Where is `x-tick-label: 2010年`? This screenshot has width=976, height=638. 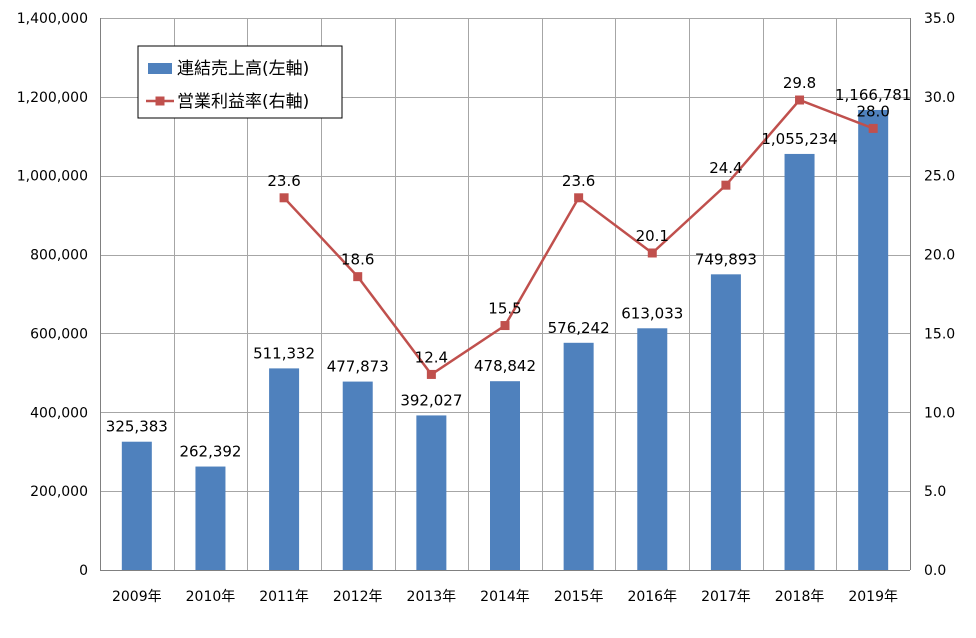 x-tick-label: 2010年 is located at coordinates (211, 597).